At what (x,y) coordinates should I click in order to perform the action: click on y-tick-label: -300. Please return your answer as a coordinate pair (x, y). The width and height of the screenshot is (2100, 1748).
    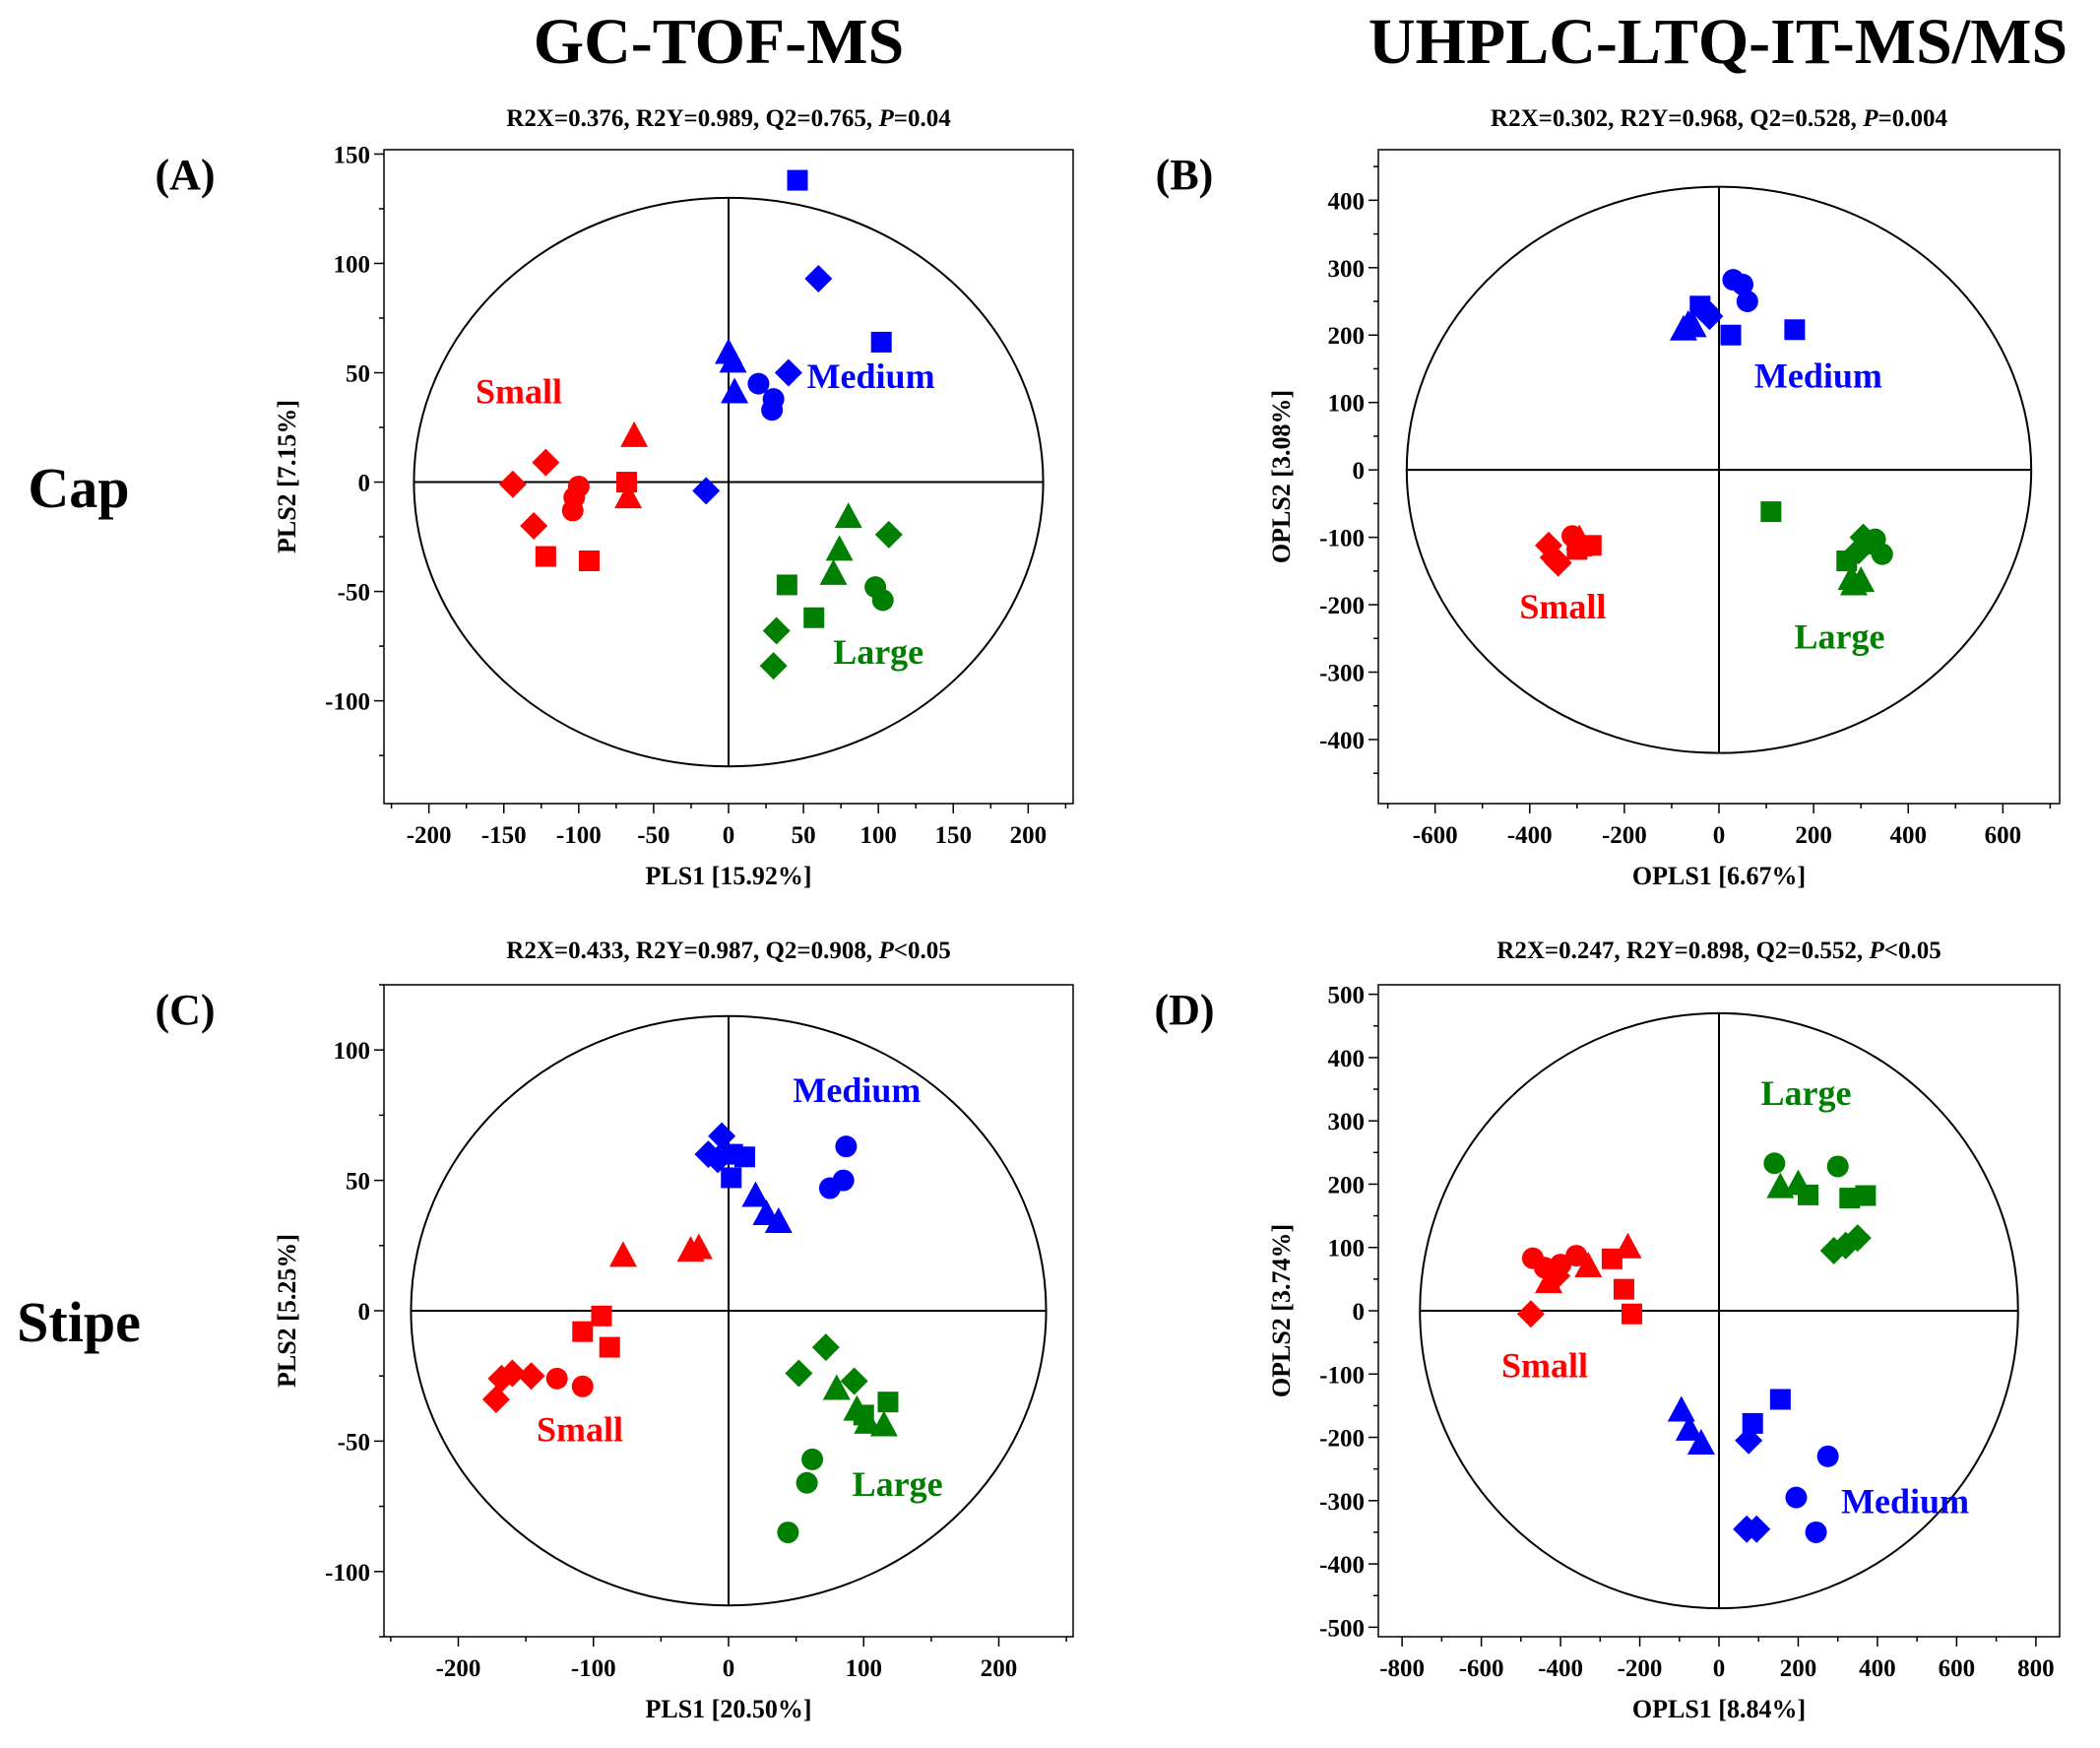
    Looking at the image, I should click on (1342, 674).